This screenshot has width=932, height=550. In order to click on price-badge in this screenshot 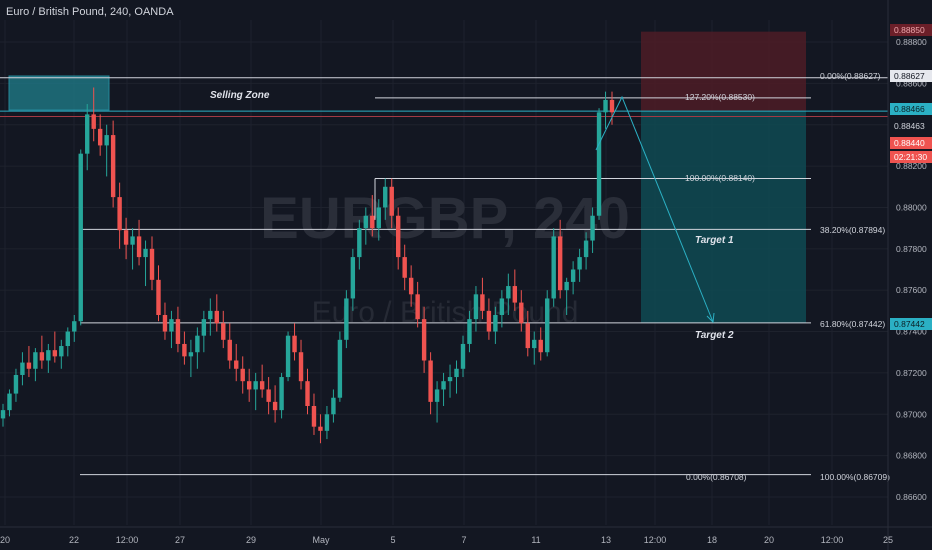, I will do `click(911, 30)`.